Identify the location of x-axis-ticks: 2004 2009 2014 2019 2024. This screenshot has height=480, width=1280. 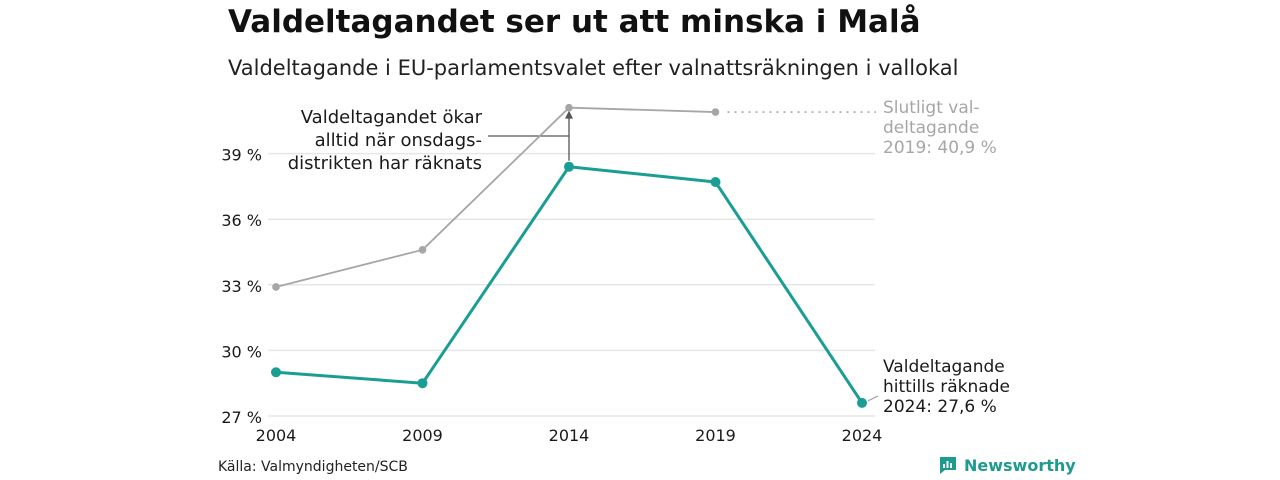
(569, 435).